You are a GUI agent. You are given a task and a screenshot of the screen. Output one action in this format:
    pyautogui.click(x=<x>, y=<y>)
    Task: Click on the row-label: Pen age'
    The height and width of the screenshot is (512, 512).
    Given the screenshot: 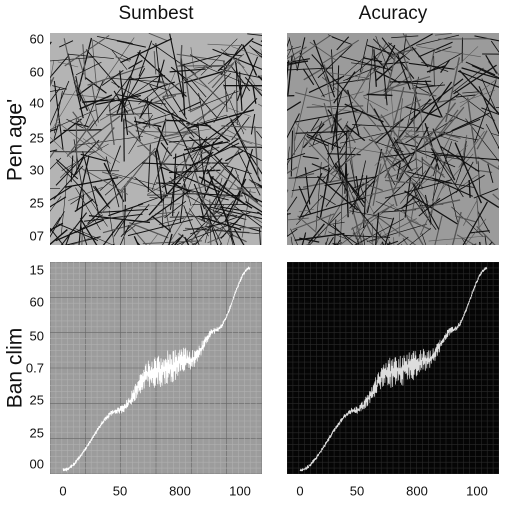 What is the action you would take?
    pyautogui.click(x=15, y=140)
    